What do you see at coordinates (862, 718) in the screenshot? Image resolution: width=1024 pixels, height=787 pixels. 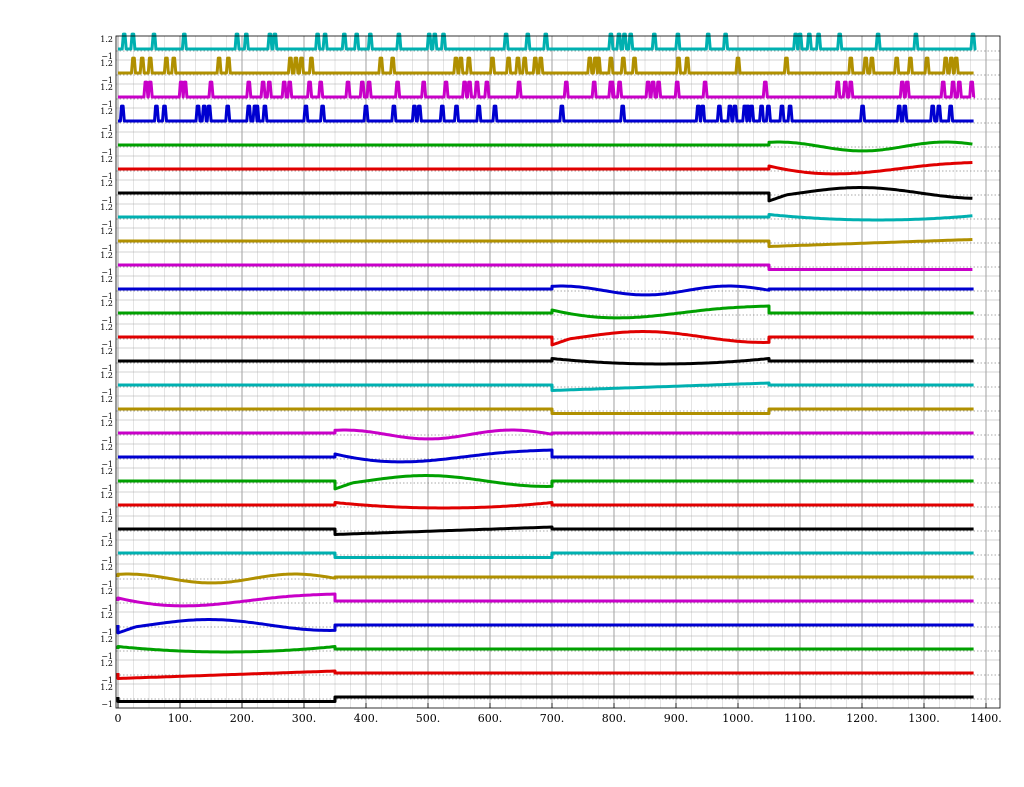 I see `x-tick-label: 1200.` at bounding box center [862, 718].